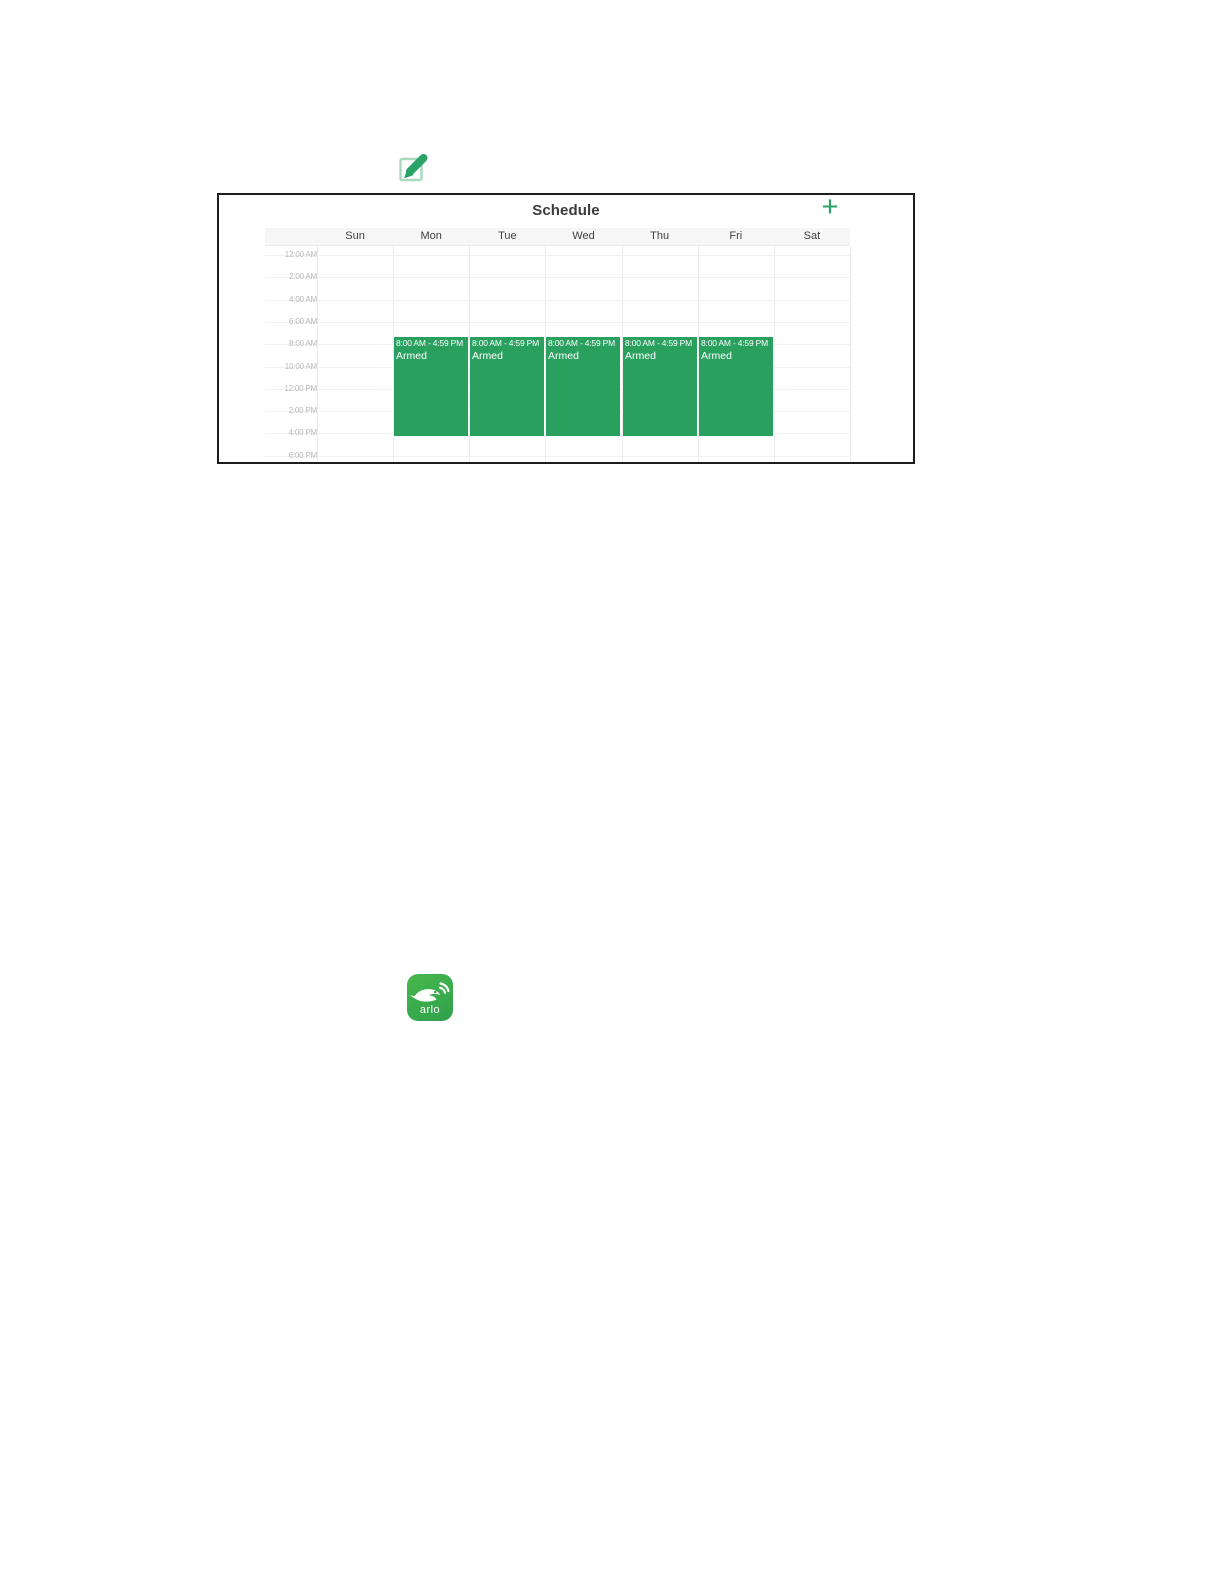 The width and height of the screenshot is (1224, 1584). What do you see at coordinates (303, 276) in the screenshot?
I see `time-label: 2:00 AM` at bounding box center [303, 276].